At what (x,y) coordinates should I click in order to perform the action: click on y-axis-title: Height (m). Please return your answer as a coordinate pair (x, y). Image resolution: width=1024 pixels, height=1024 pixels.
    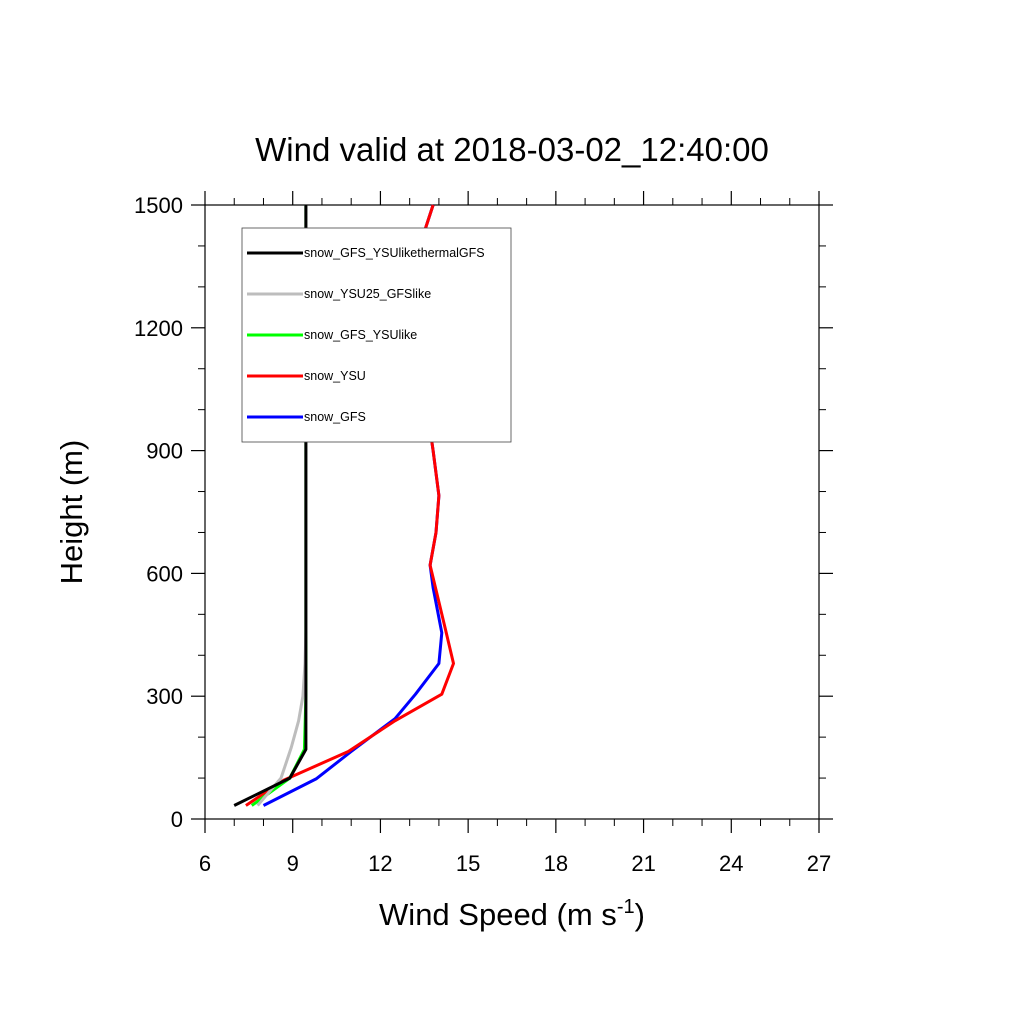
    Looking at the image, I should click on (71, 512).